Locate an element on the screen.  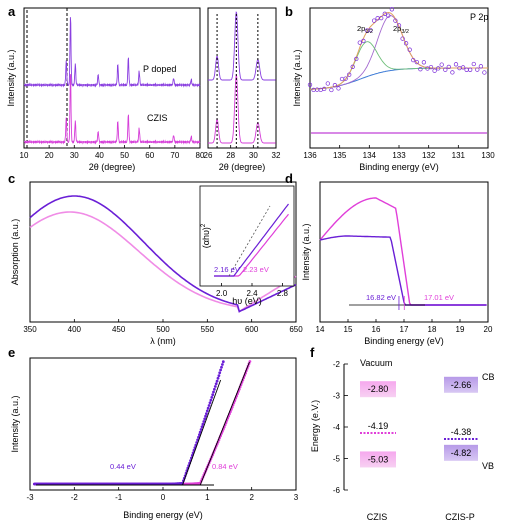
panel-label-d: d is located at coordinates (289, 178).